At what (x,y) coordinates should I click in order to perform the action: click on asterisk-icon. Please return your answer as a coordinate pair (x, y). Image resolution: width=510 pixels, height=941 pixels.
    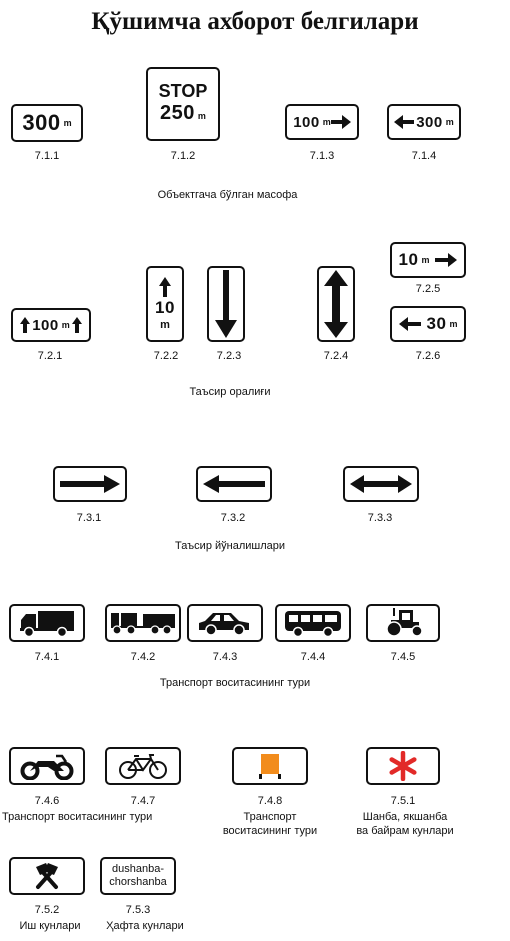
    Looking at the image, I should click on (403, 766).